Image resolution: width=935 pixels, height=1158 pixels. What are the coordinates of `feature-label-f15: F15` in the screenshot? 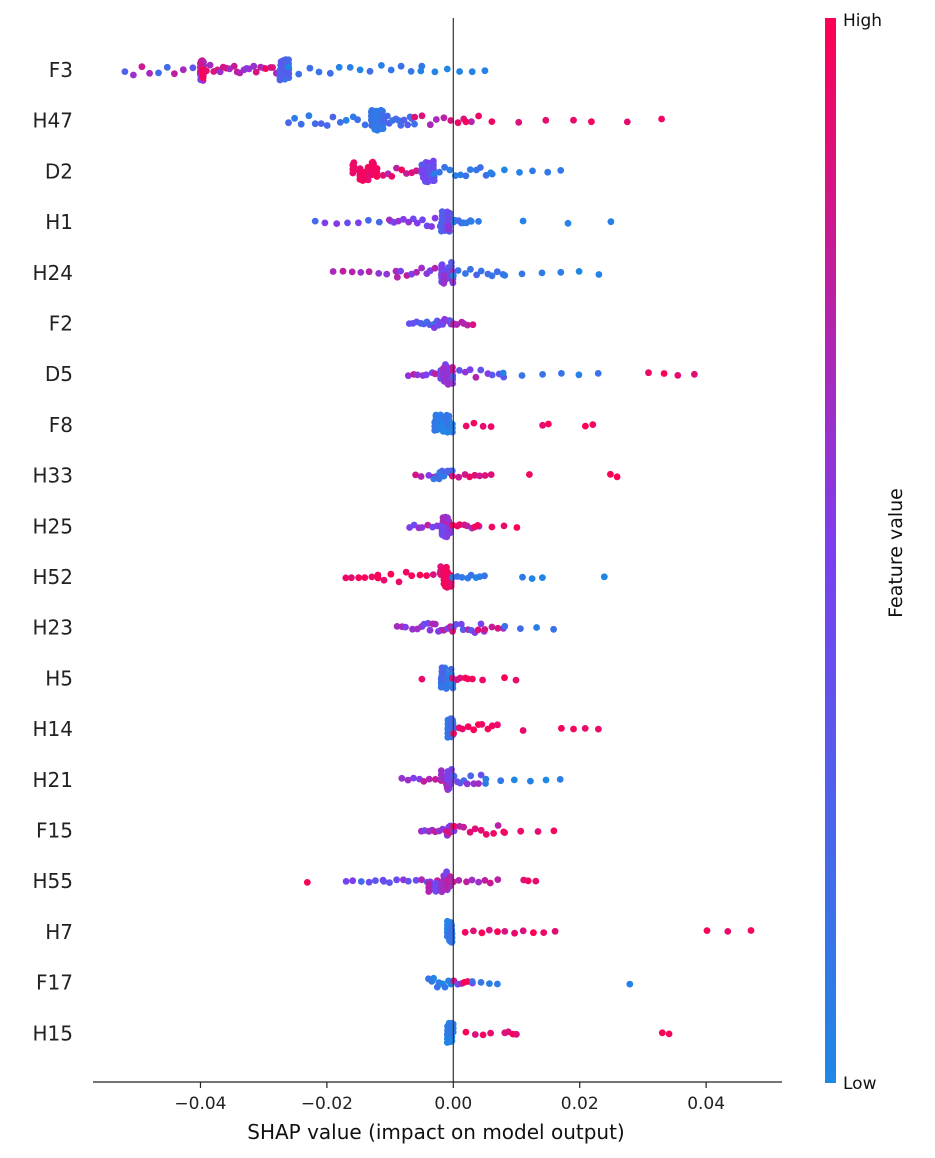 It's located at (54, 831).